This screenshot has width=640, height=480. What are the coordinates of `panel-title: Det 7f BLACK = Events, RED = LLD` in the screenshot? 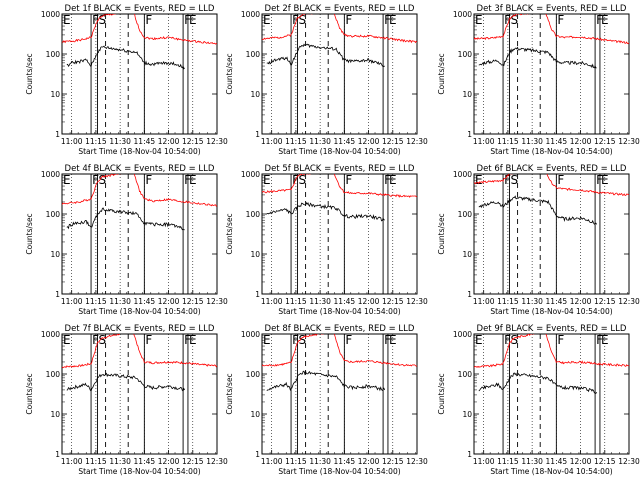 It's located at (140, 329).